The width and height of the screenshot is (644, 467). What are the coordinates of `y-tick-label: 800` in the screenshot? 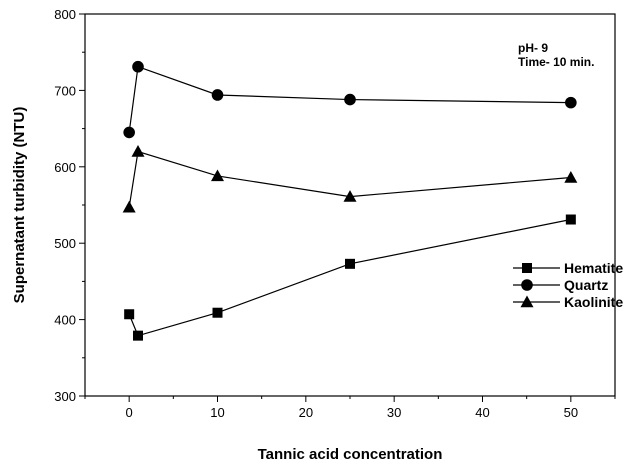 It's located at (65, 14).